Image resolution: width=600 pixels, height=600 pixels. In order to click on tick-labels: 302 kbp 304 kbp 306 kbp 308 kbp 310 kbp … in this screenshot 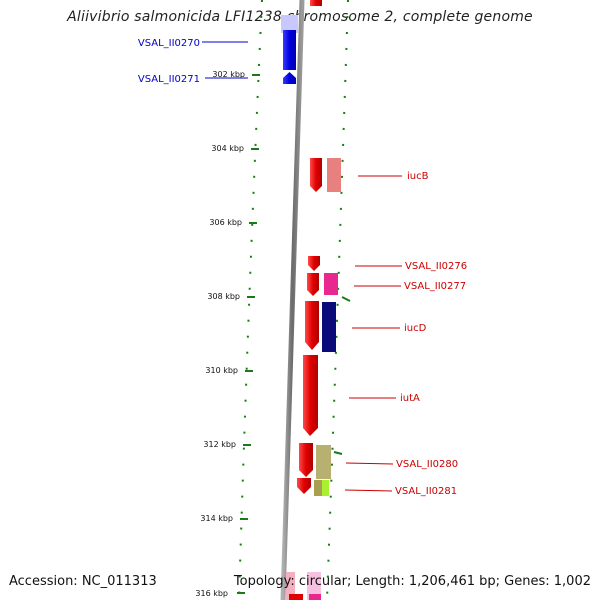, I will do `click(220, 334)`.